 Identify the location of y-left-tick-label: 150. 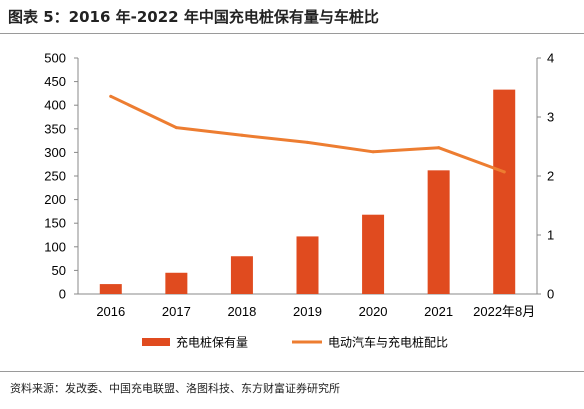
(55, 223).